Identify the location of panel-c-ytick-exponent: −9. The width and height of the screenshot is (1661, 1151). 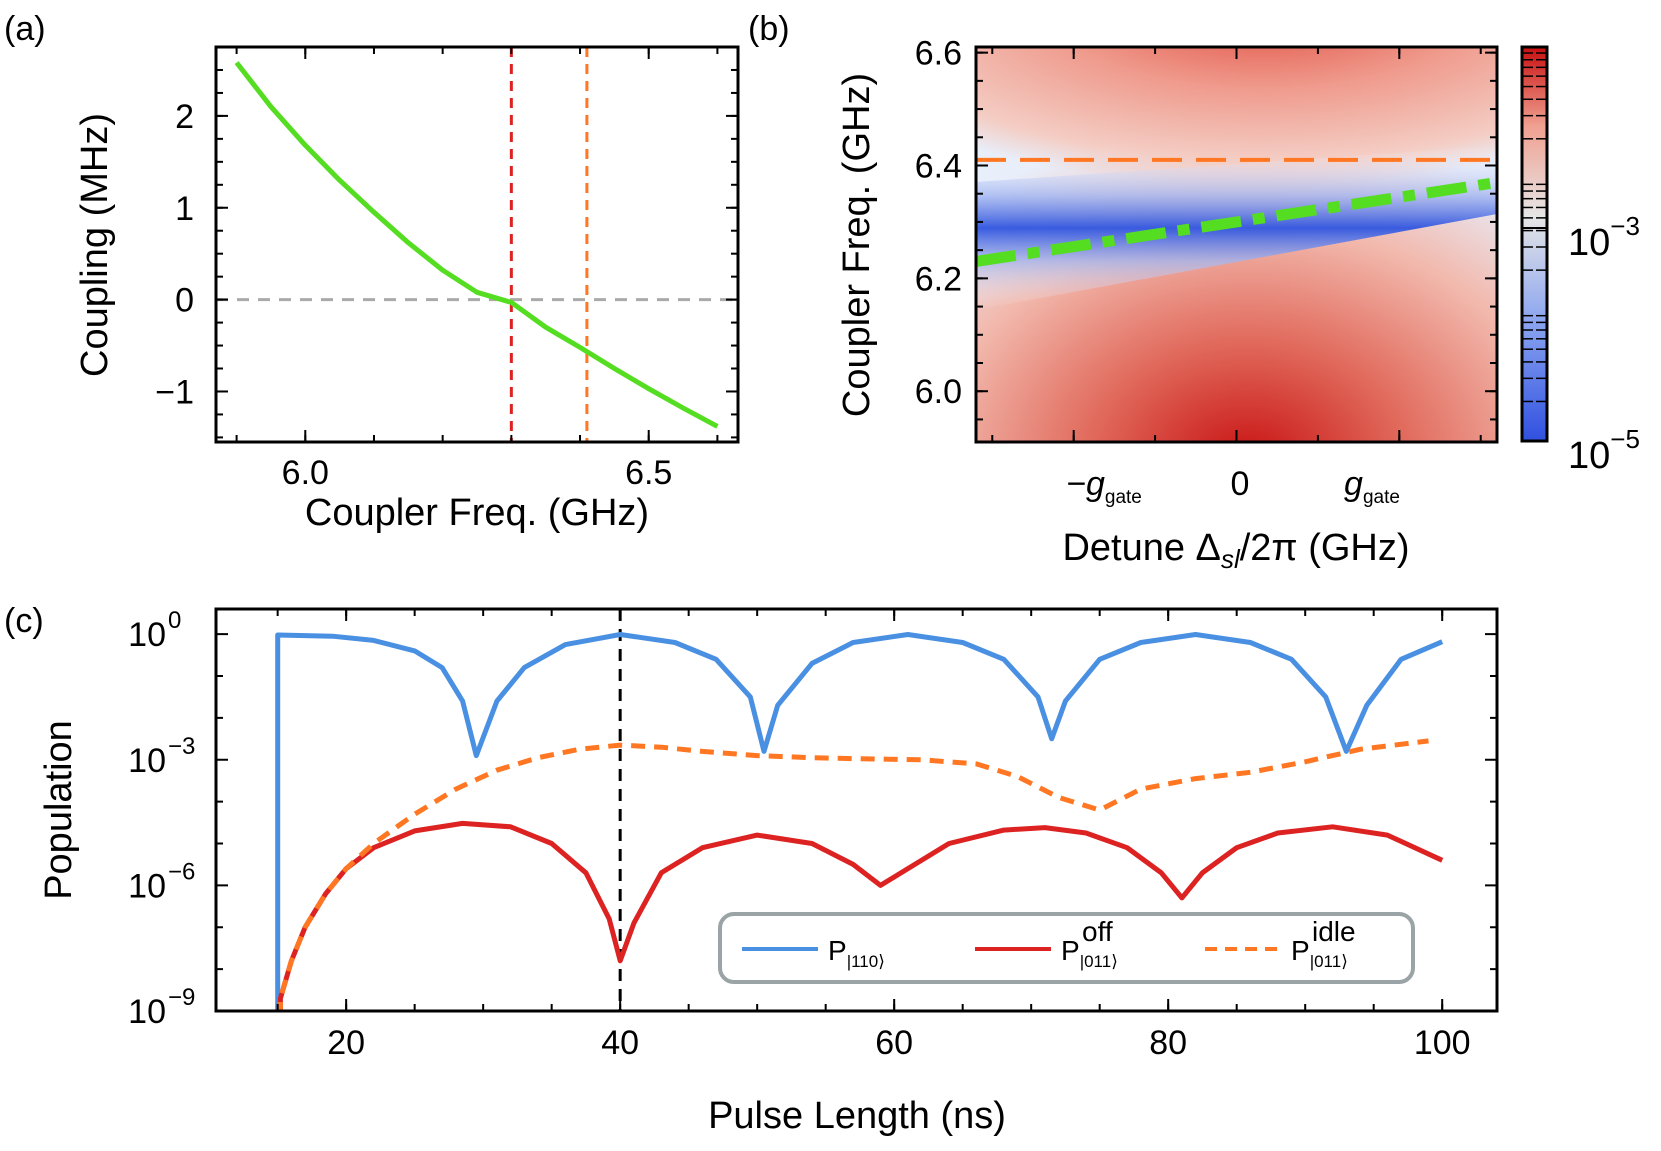
(181, 997).